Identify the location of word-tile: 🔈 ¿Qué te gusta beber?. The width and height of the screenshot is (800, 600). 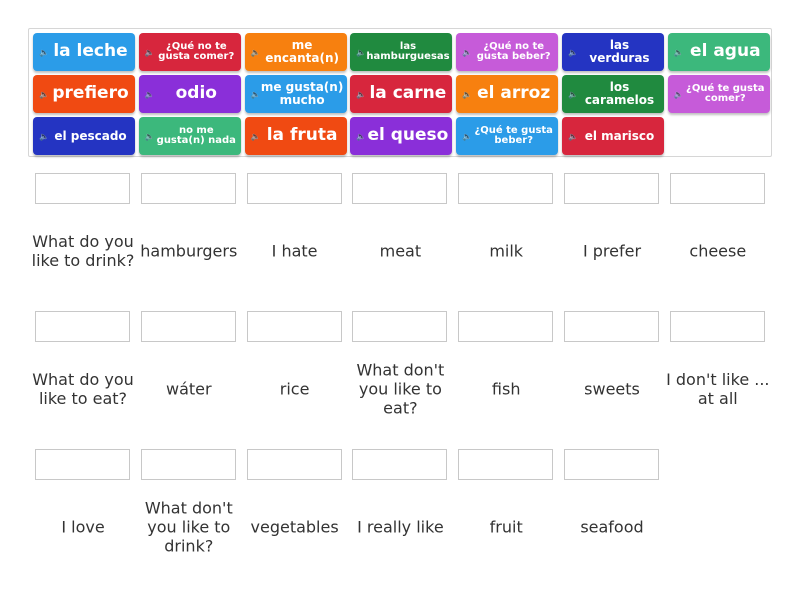
(507, 136).